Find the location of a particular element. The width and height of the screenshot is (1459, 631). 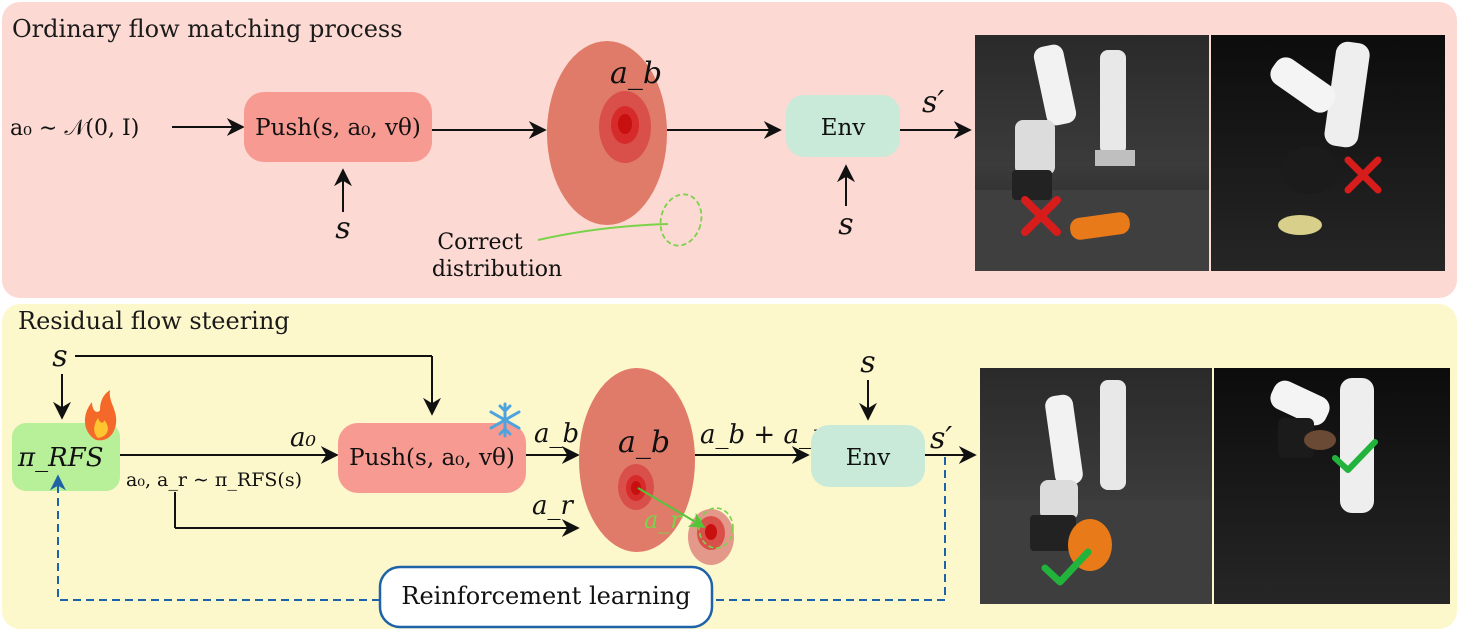

next-state-bottom: s′ is located at coordinates (941, 438).